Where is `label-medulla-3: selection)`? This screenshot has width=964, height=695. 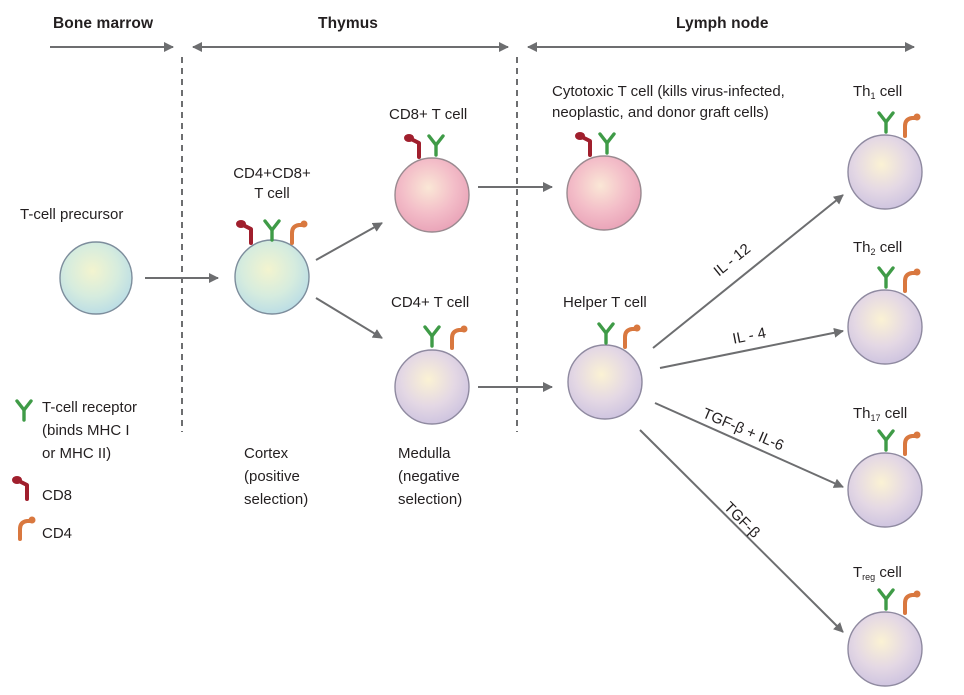 label-medulla-3: selection) is located at coordinates (430, 499).